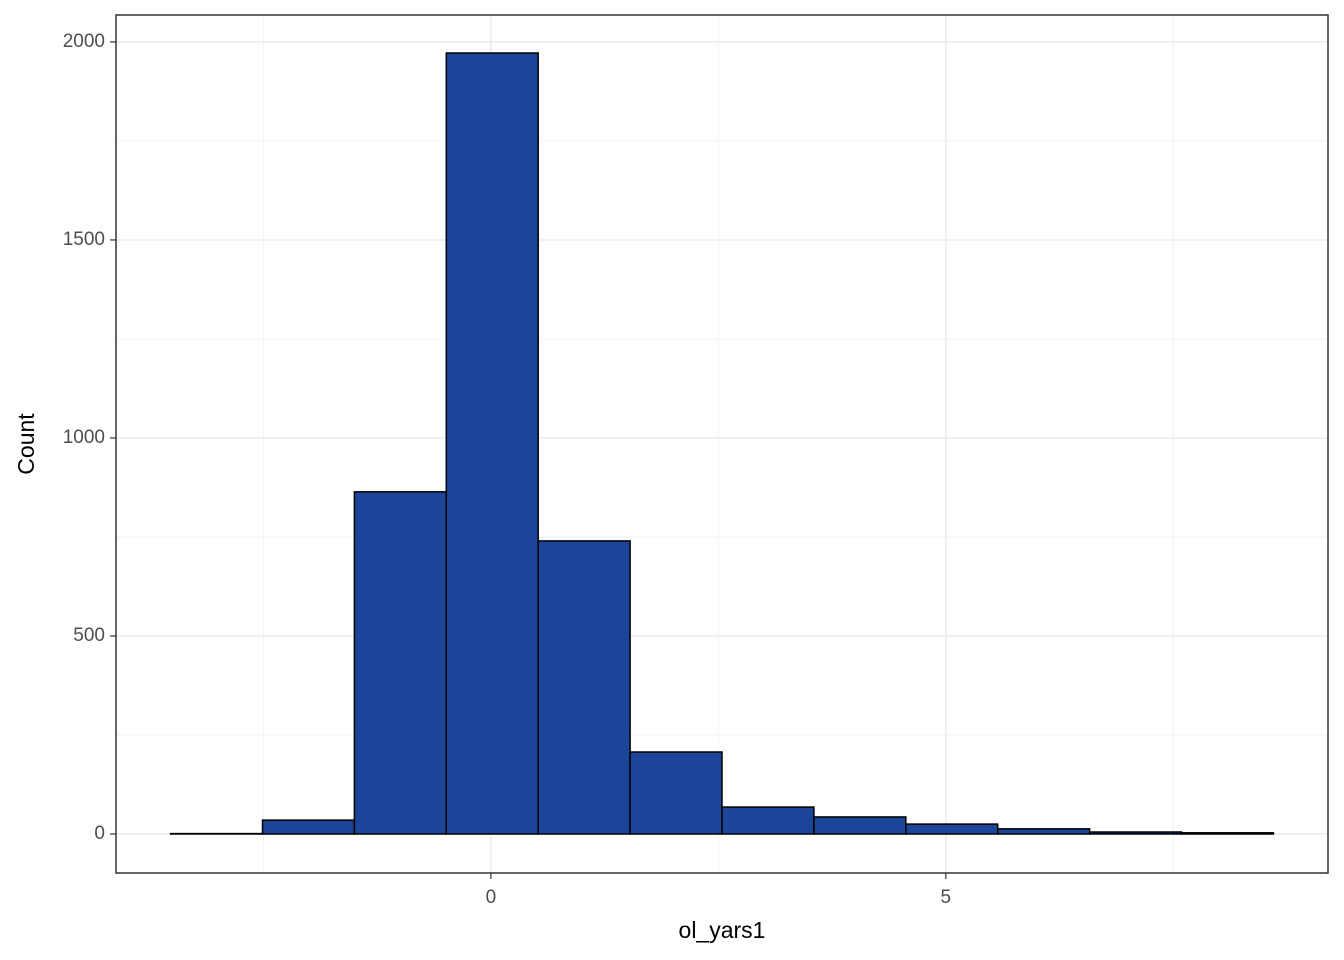 The height and width of the screenshot is (960, 1344). I want to click on y-axis-label: Count, so click(26, 444).